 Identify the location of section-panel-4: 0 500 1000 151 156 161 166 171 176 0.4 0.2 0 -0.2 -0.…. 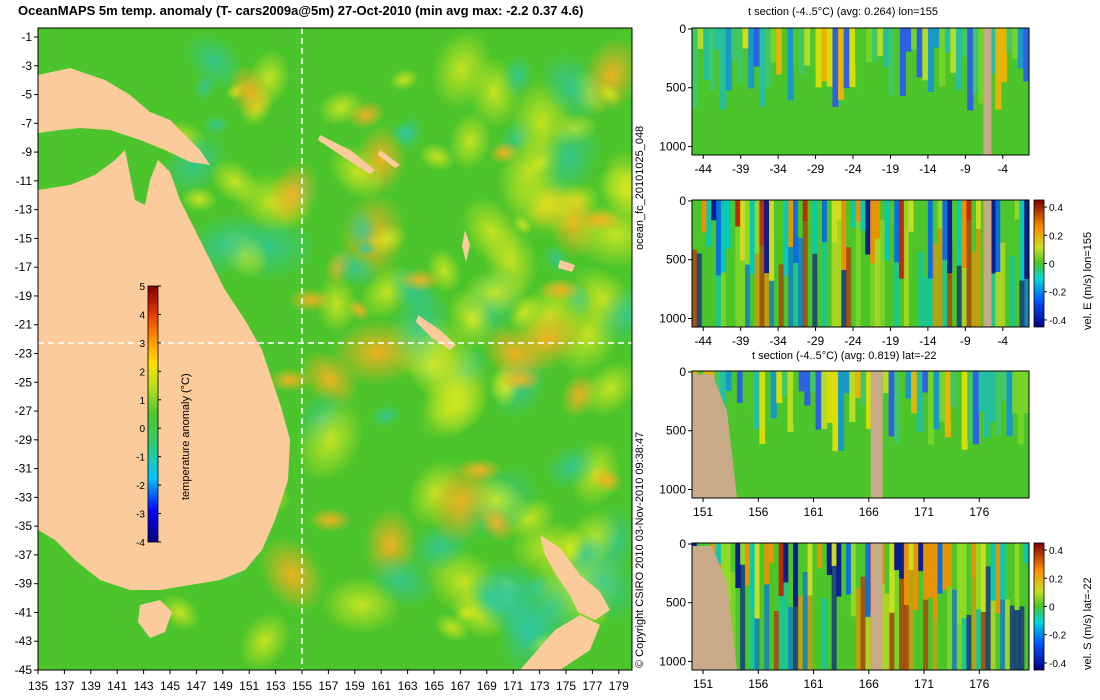
(862, 614).